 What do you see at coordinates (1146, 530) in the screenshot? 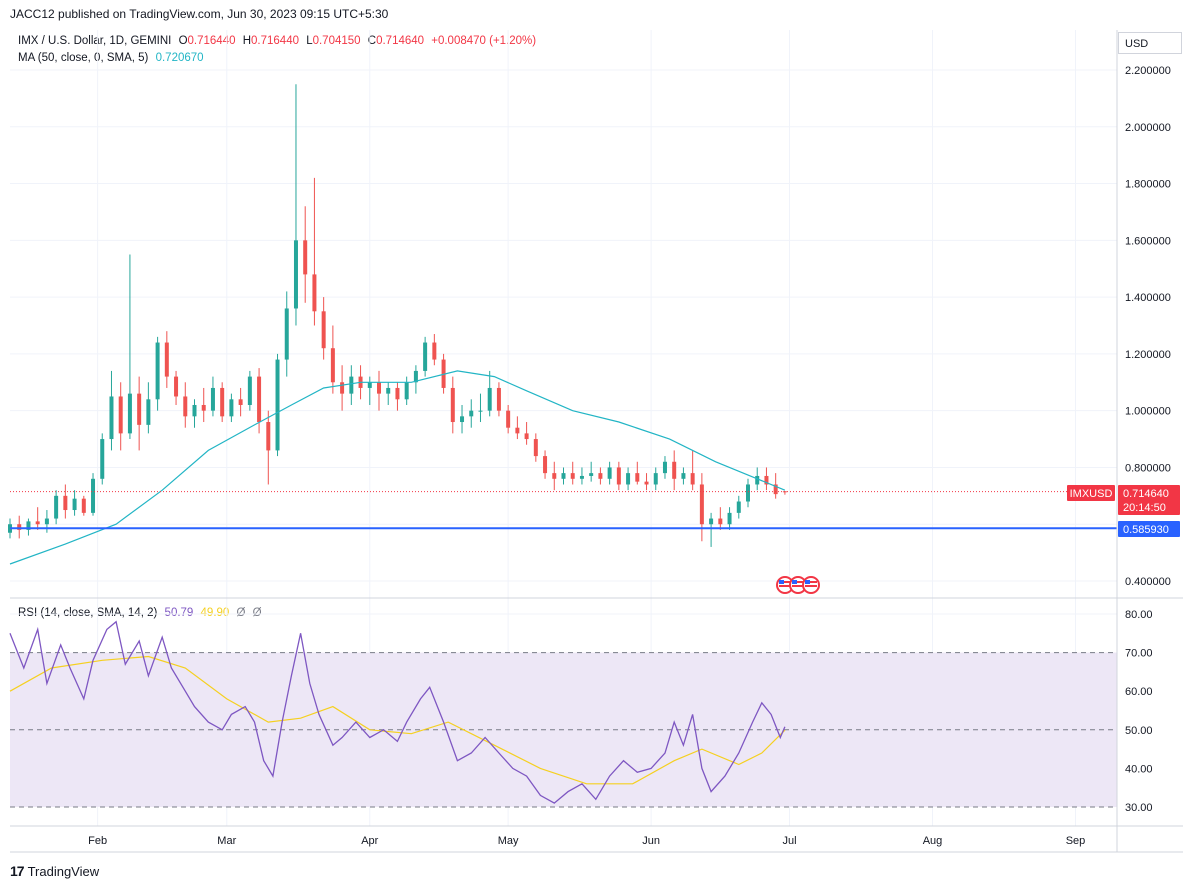
I see `hline-price-value: 0.585930` at bounding box center [1146, 530].